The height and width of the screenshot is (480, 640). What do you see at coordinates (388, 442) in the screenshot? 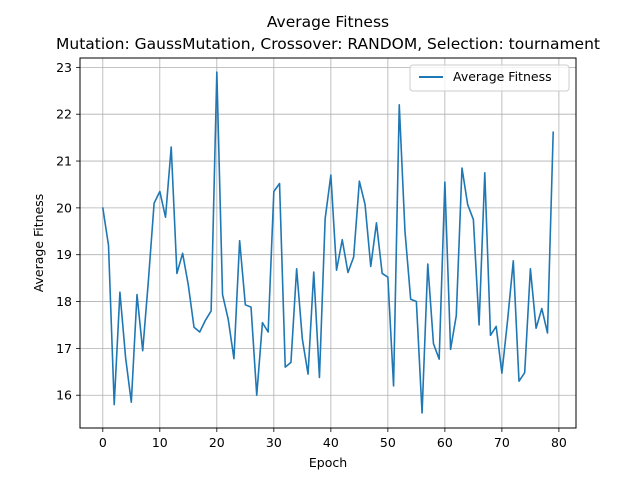
I see `x-tick-label: 50` at bounding box center [388, 442].